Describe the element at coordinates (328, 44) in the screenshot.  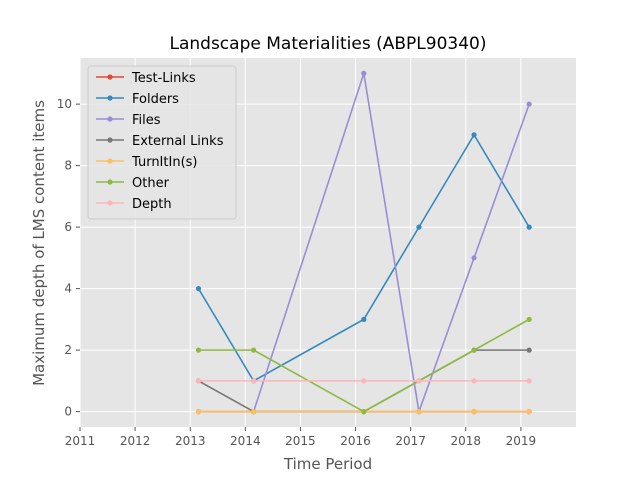
I see `chart-title: Landscape Materialities (ABPL90340)` at that location.